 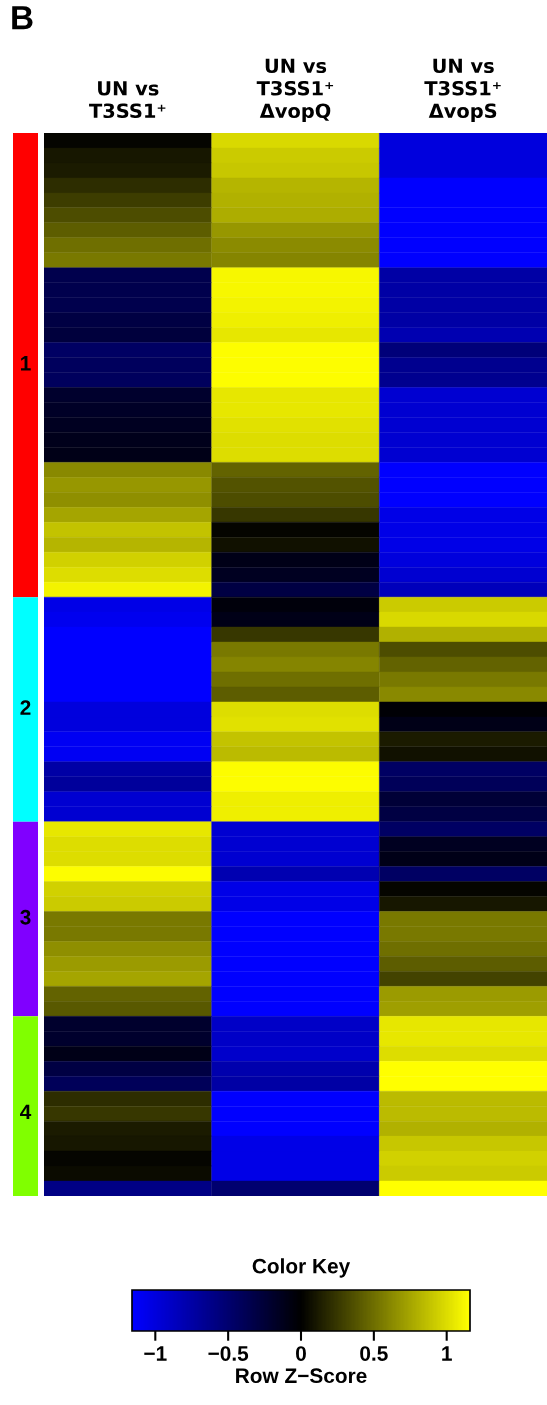 What do you see at coordinates (155, 1353) in the screenshot?
I see `color-bar-label: −1` at bounding box center [155, 1353].